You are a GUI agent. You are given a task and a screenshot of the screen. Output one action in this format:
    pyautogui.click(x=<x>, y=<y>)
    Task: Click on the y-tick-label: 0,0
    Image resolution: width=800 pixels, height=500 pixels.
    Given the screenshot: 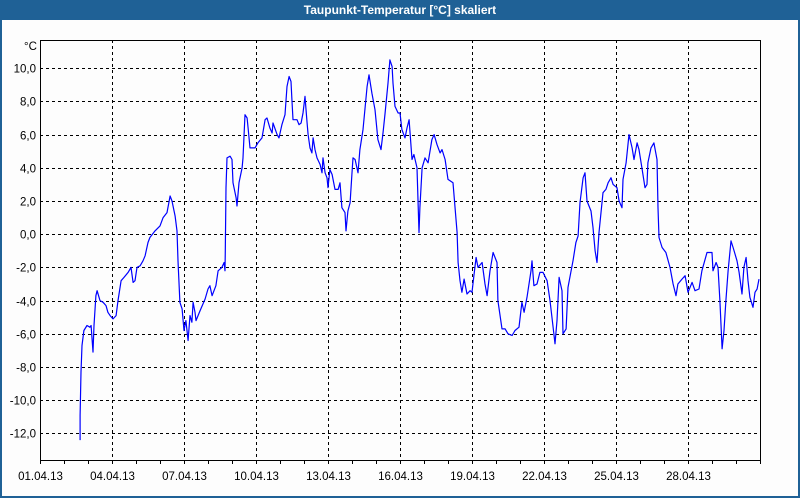 What is the action you would take?
    pyautogui.click(x=28, y=236)
    